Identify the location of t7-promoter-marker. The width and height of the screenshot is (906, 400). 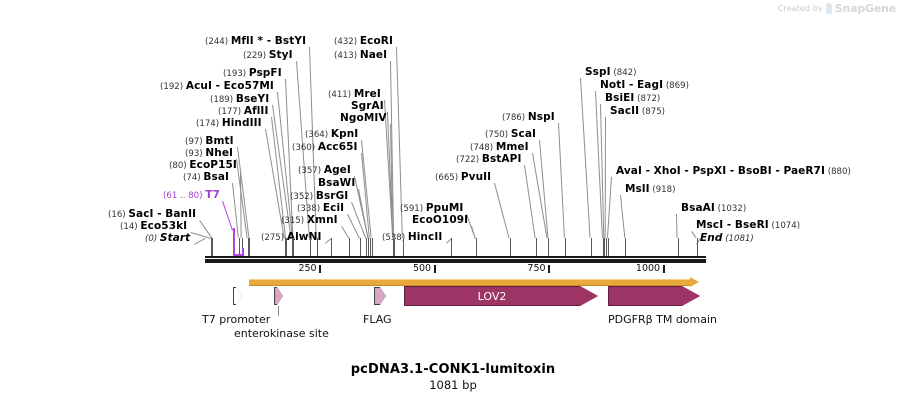
(233, 242).